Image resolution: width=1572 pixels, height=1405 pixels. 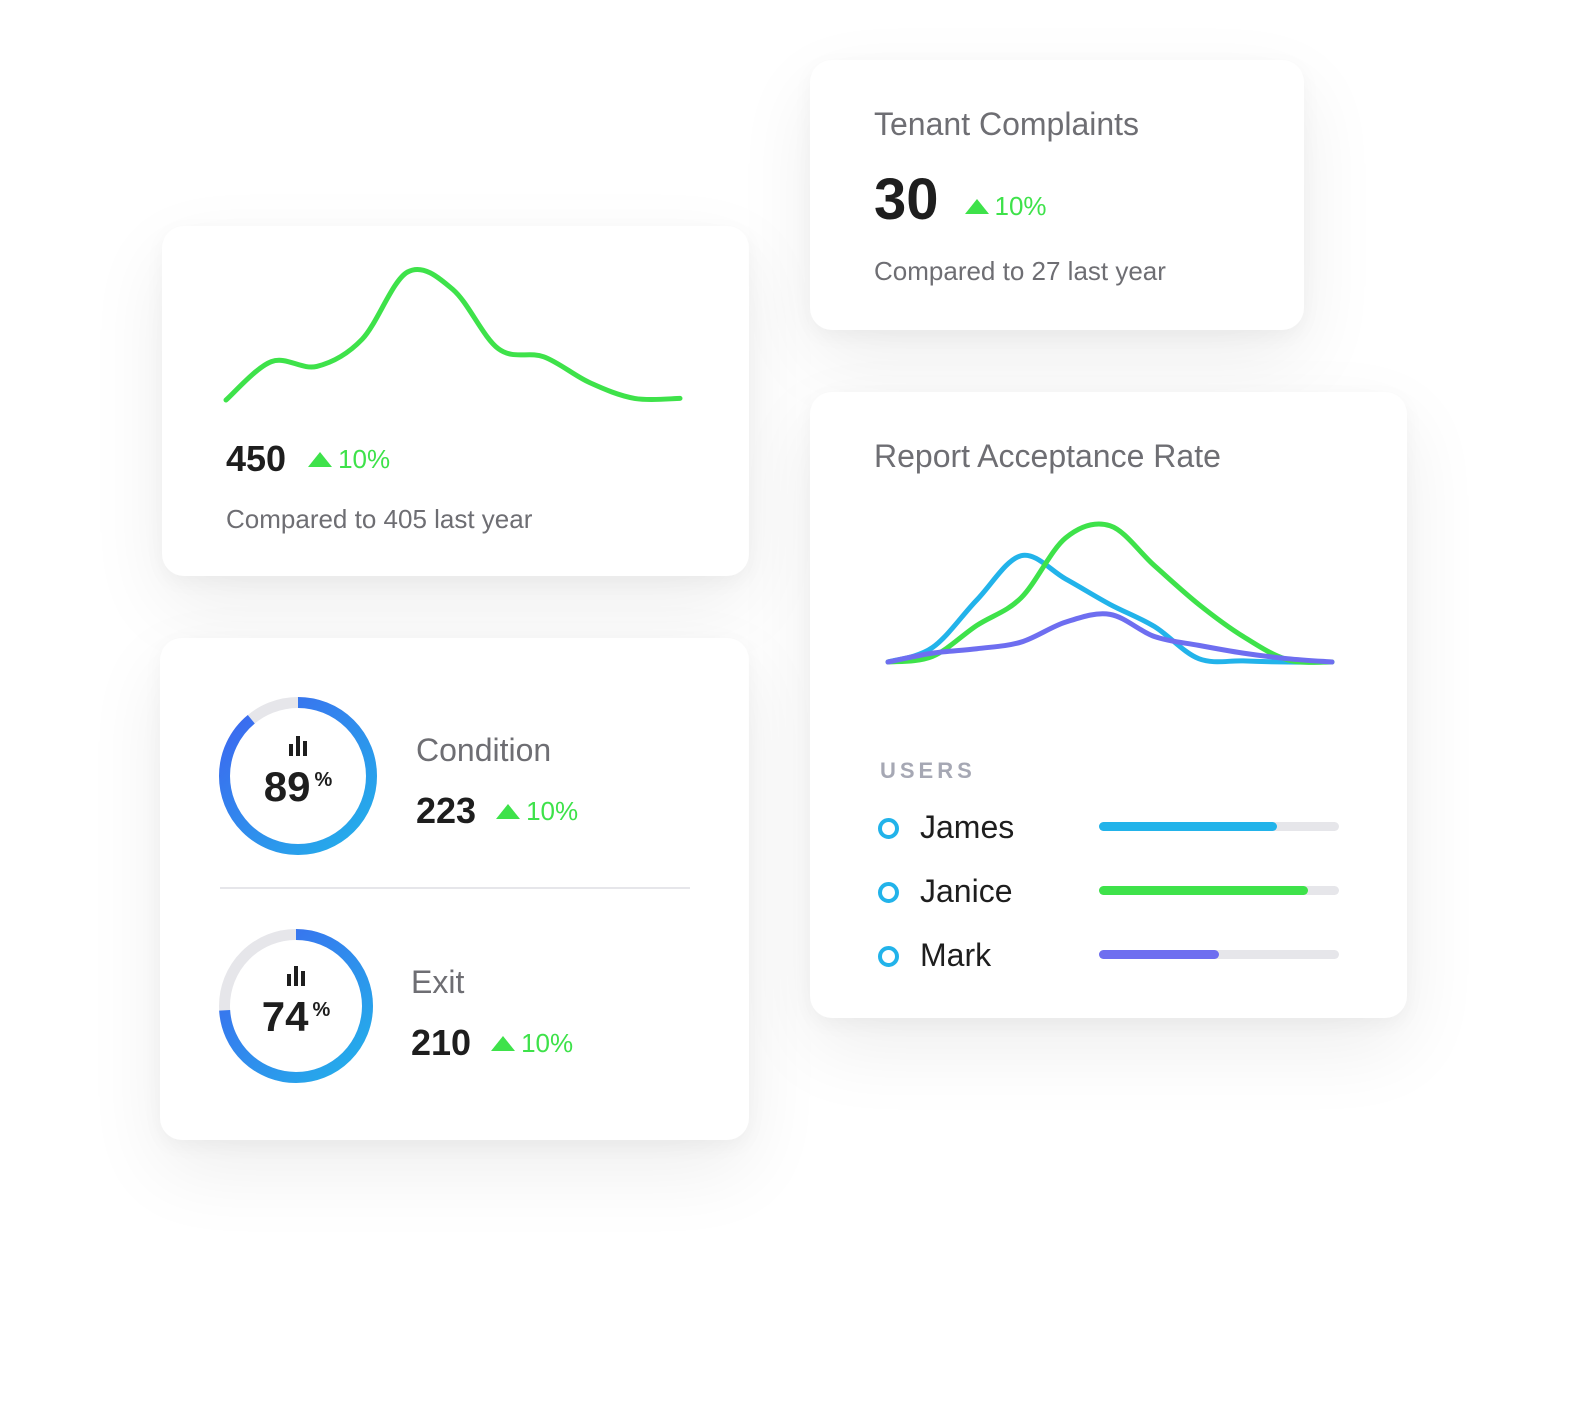 I want to click on rings-divider, so click(x=455, y=888).